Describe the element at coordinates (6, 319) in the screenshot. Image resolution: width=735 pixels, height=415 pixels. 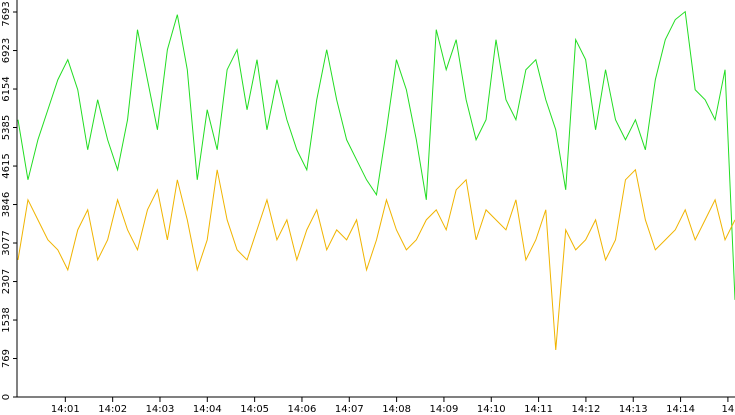
I see `y-tick-label: 1538` at that location.